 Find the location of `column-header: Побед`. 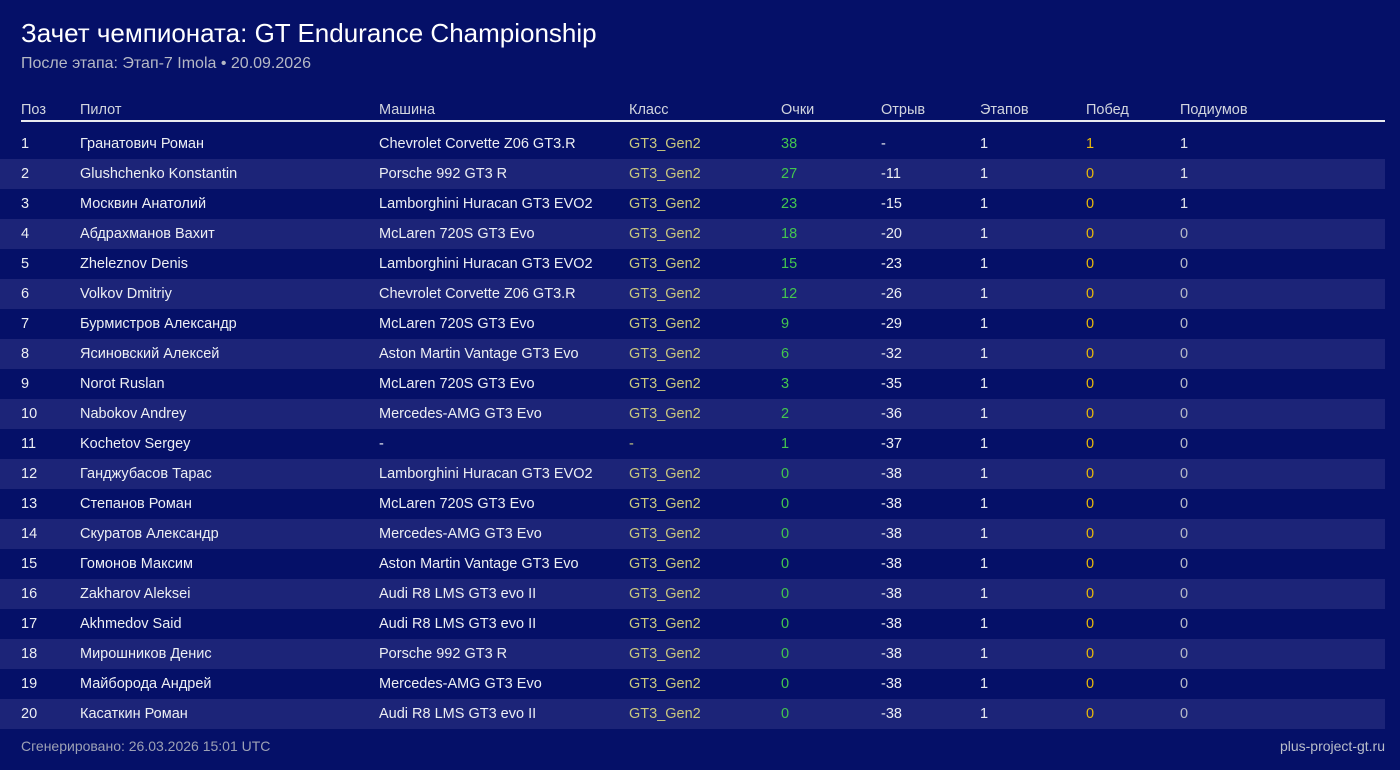

column-header: Побед is located at coordinates (1107, 110).